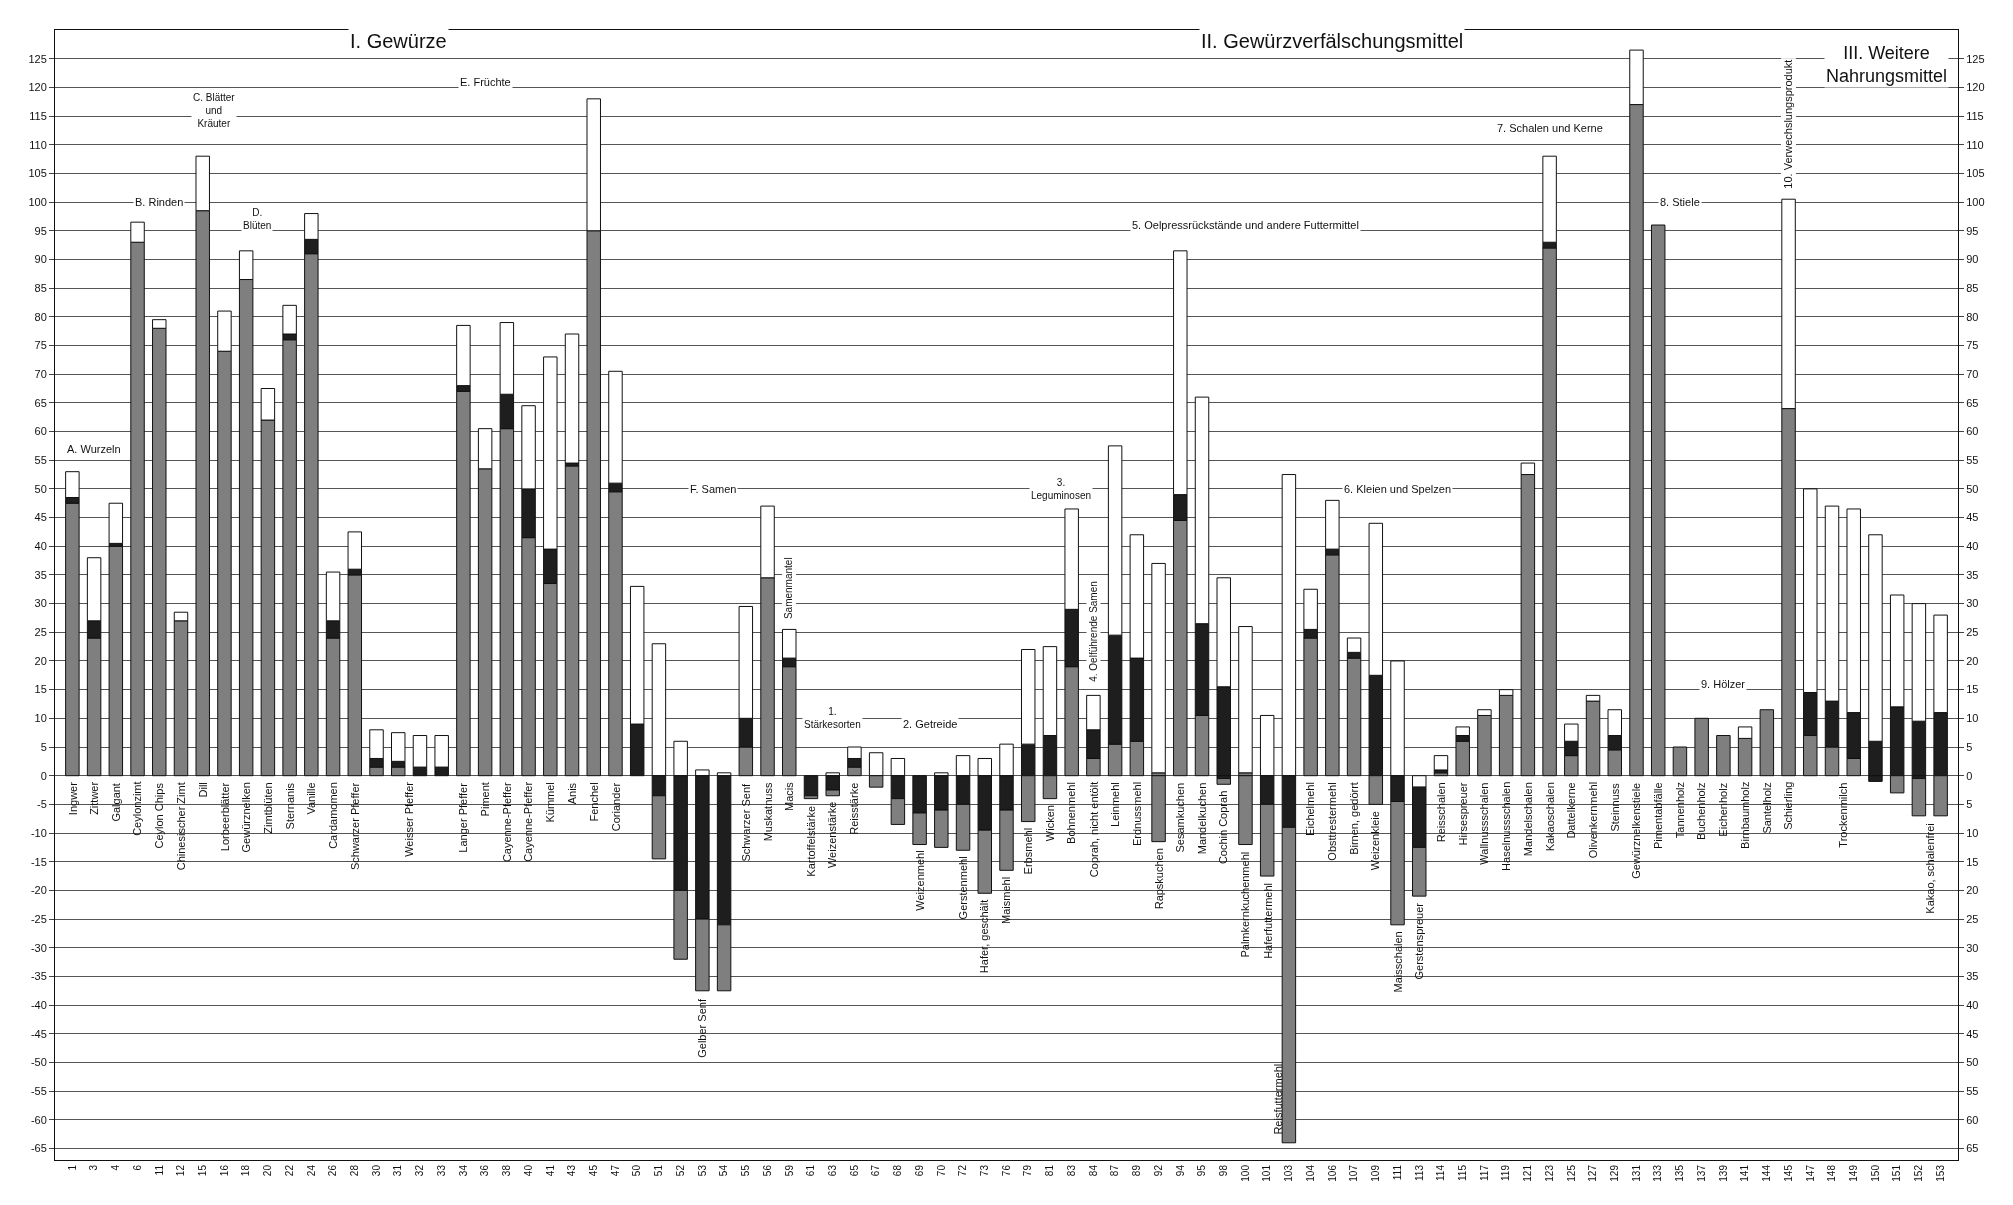 This screenshot has height=1205, width=2013. I want to click on x-tick-label: 16, so click(224, 1170).